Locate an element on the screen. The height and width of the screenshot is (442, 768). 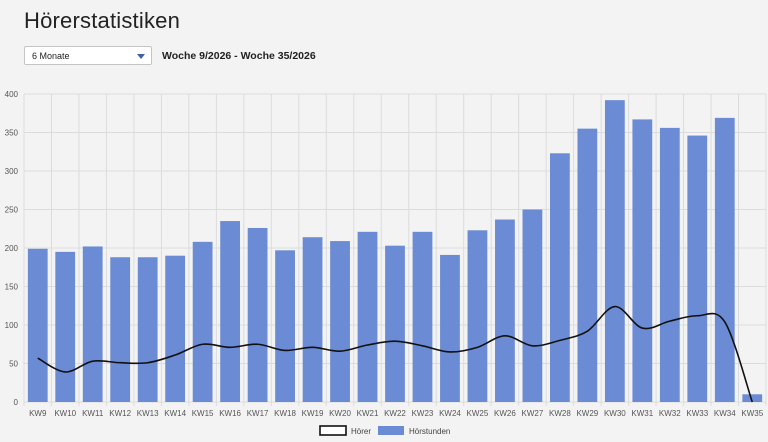
bar-kw24 is located at coordinates (450, 328).